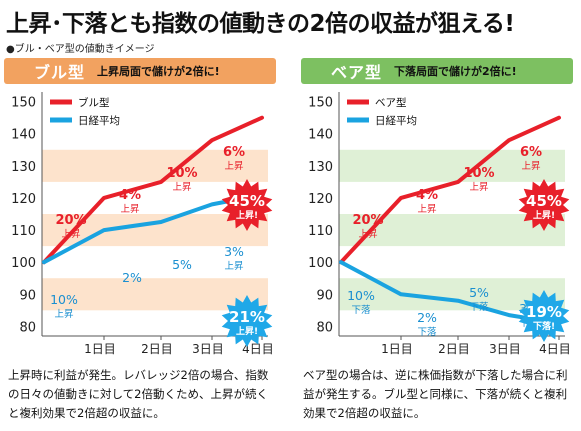  I want to click on bear-panel-header: ベア型 下落局面で儲けが2倍に!, so click(437, 71).